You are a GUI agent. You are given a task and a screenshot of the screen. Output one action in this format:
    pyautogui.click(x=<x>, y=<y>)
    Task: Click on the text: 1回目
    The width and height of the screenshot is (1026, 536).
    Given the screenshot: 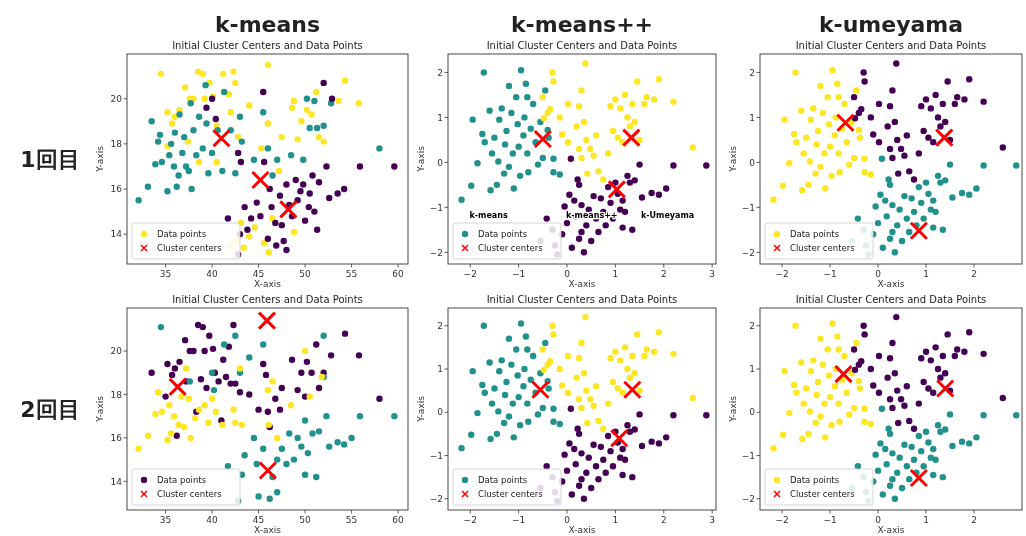 What is the action you would take?
    pyautogui.click(x=50, y=159)
    